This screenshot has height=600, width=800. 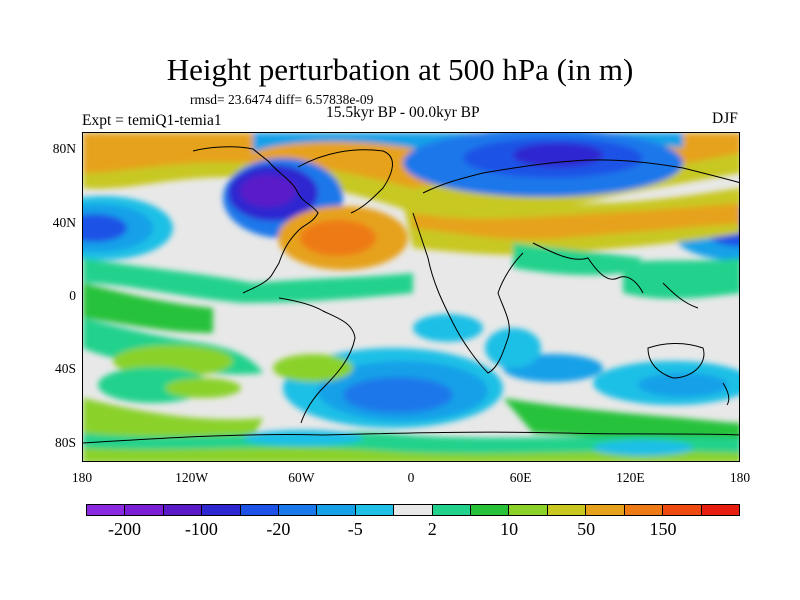 What do you see at coordinates (411, 477) in the screenshot?
I see `lon-tick-label: 0` at bounding box center [411, 477].